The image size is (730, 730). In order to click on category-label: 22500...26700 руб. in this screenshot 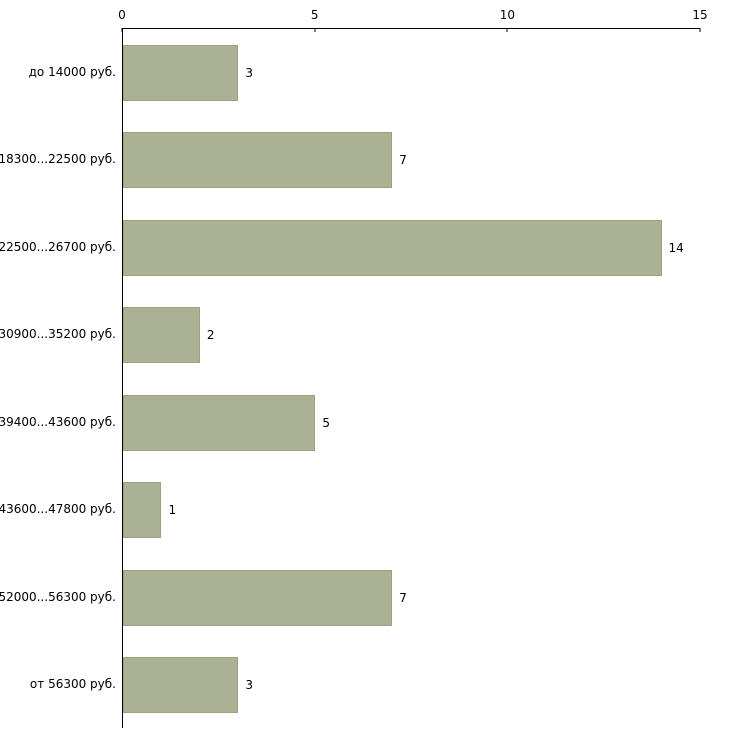, I will do `click(58, 246)`.